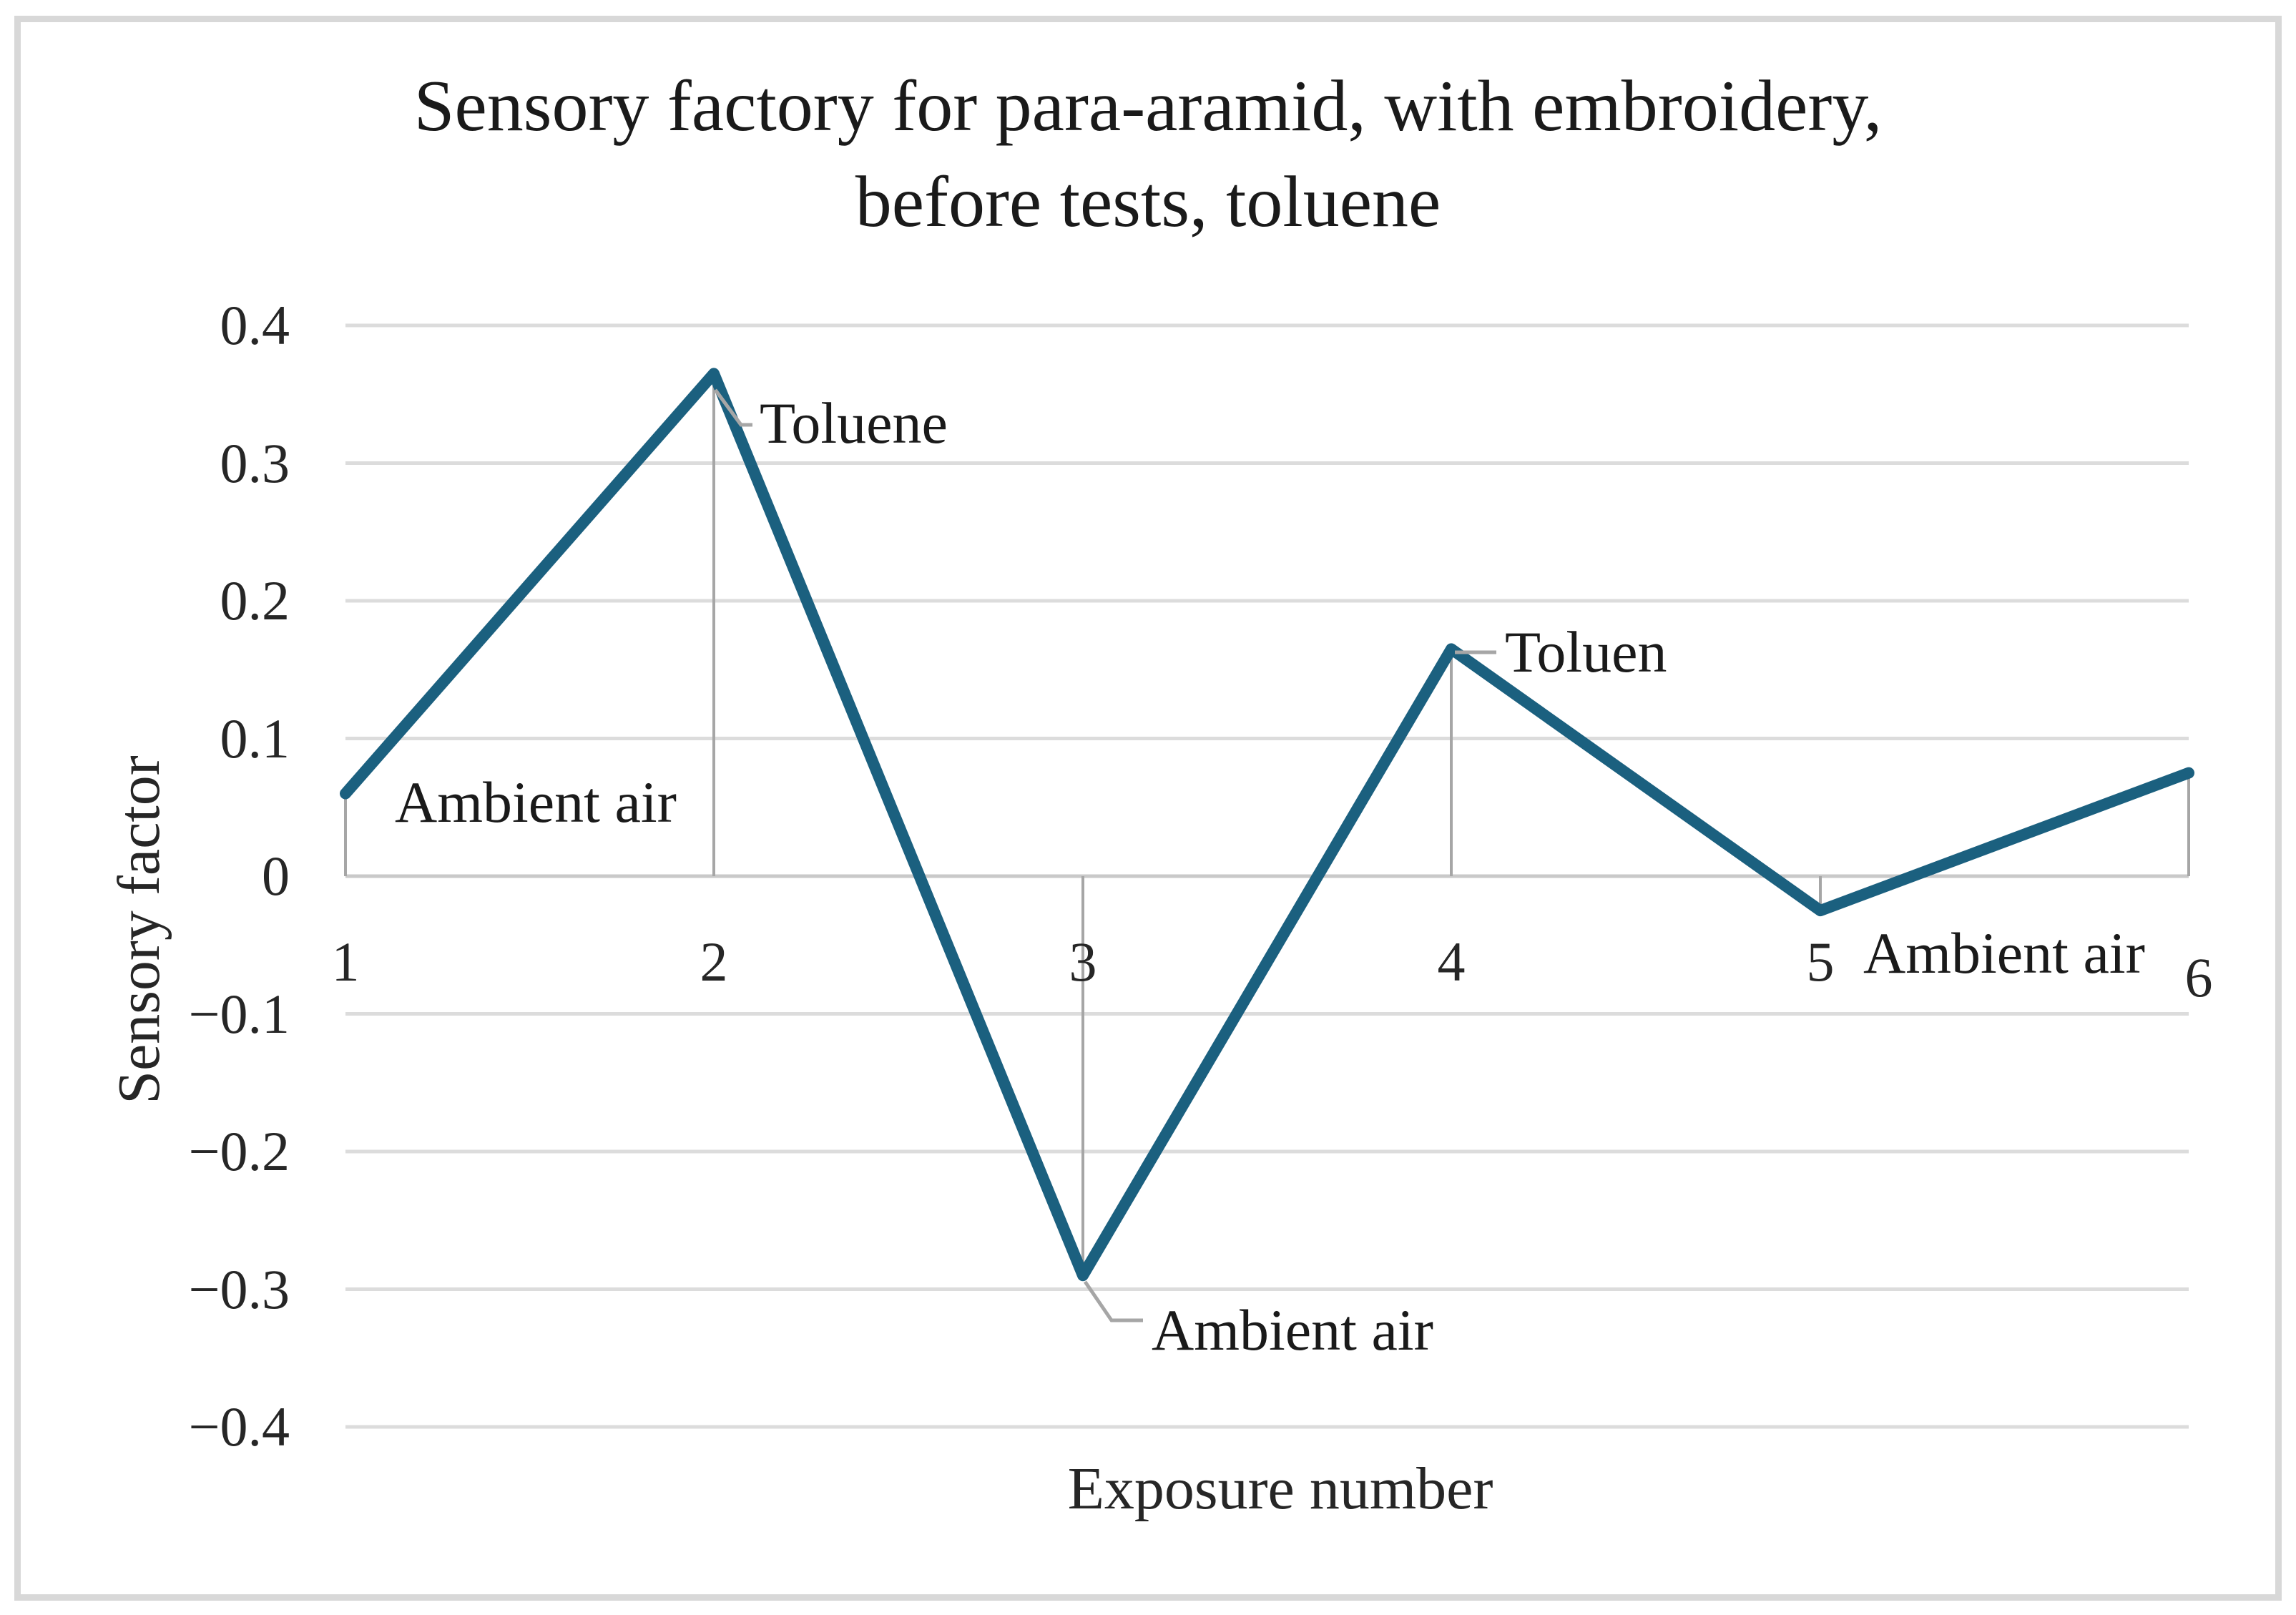 The height and width of the screenshot is (1615, 2296). I want to click on x-axis-title: Exposure number, so click(1280, 1489).